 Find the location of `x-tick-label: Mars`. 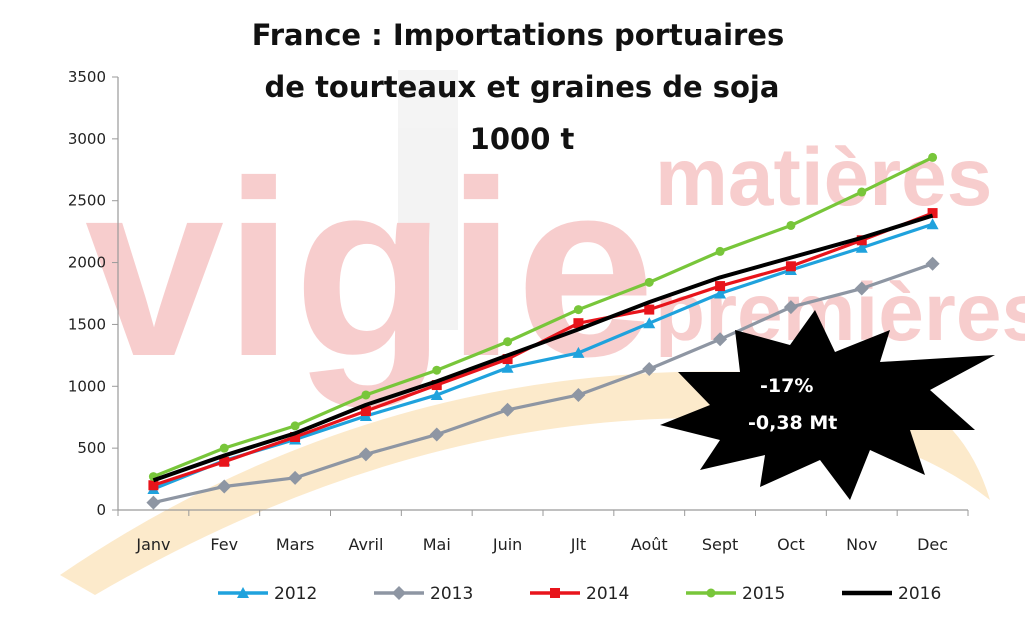

x-tick-label: Mars is located at coordinates (295, 544).